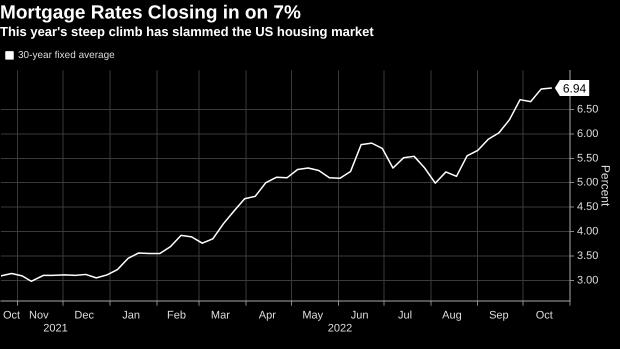 Image resolution: width=620 pixels, height=349 pixels. Describe the element at coordinates (587, 109) in the screenshot. I see `y-tick-label: 6.50` at that location.